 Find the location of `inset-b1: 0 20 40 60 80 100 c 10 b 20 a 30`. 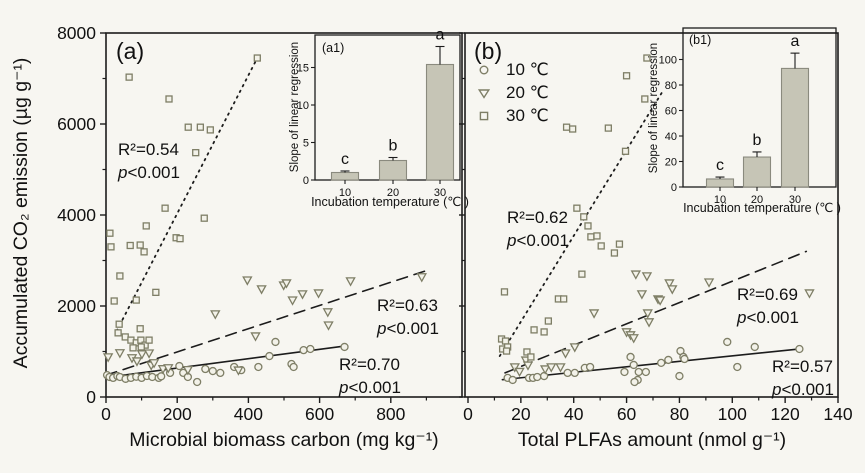

inset-b1: 0 20 40 60 80 100 c 10 b 20 a 30 is located at coordinates (748, 116).